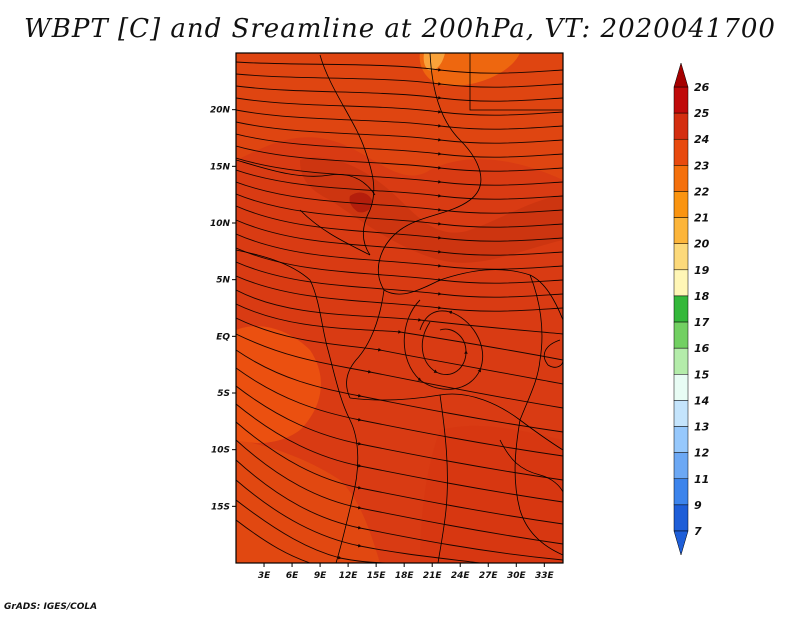 This screenshot has height=618, width=800. What do you see at coordinates (702, 113) in the screenshot?
I see `colorbar-label: 25` at bounding box center [702, 113].